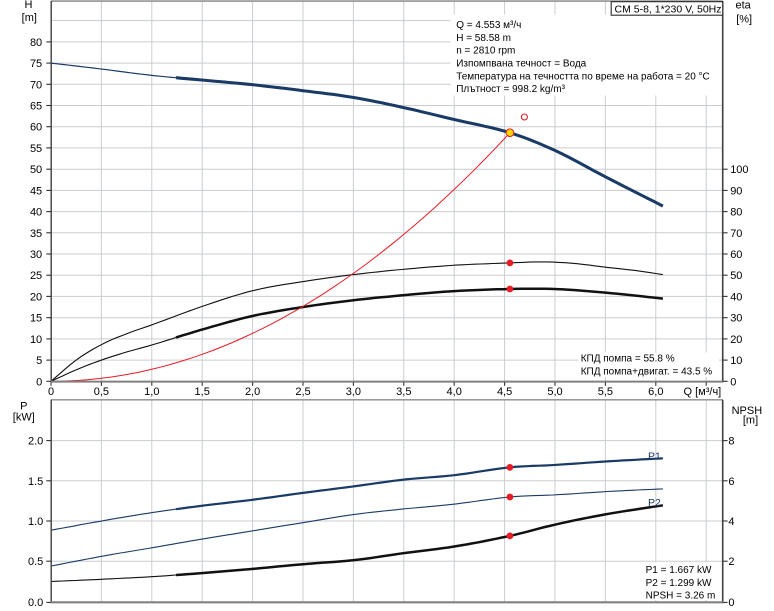 The height and width of the screenshot is (611, 774). What do you see at coordinates (35, 603) in the screenshot?
I see `svg-text: 0.0` at bounding box center [35, 603].